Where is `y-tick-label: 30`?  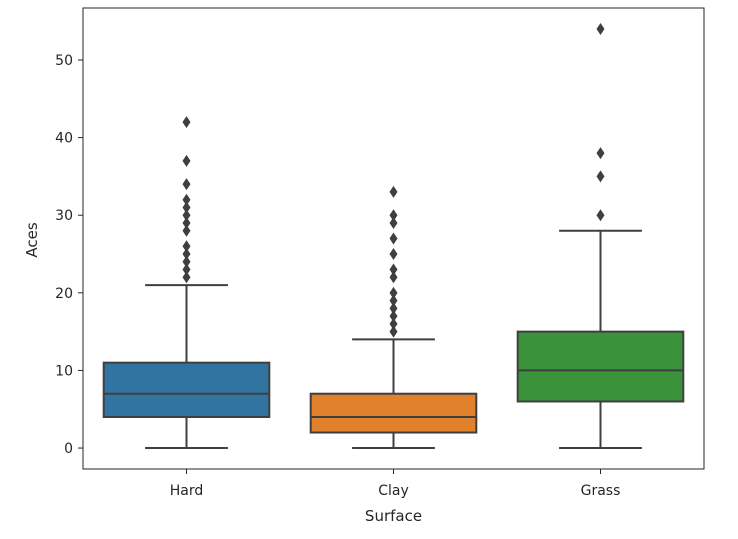
y-tick-label: 30 is located at coordinates (64, 216).